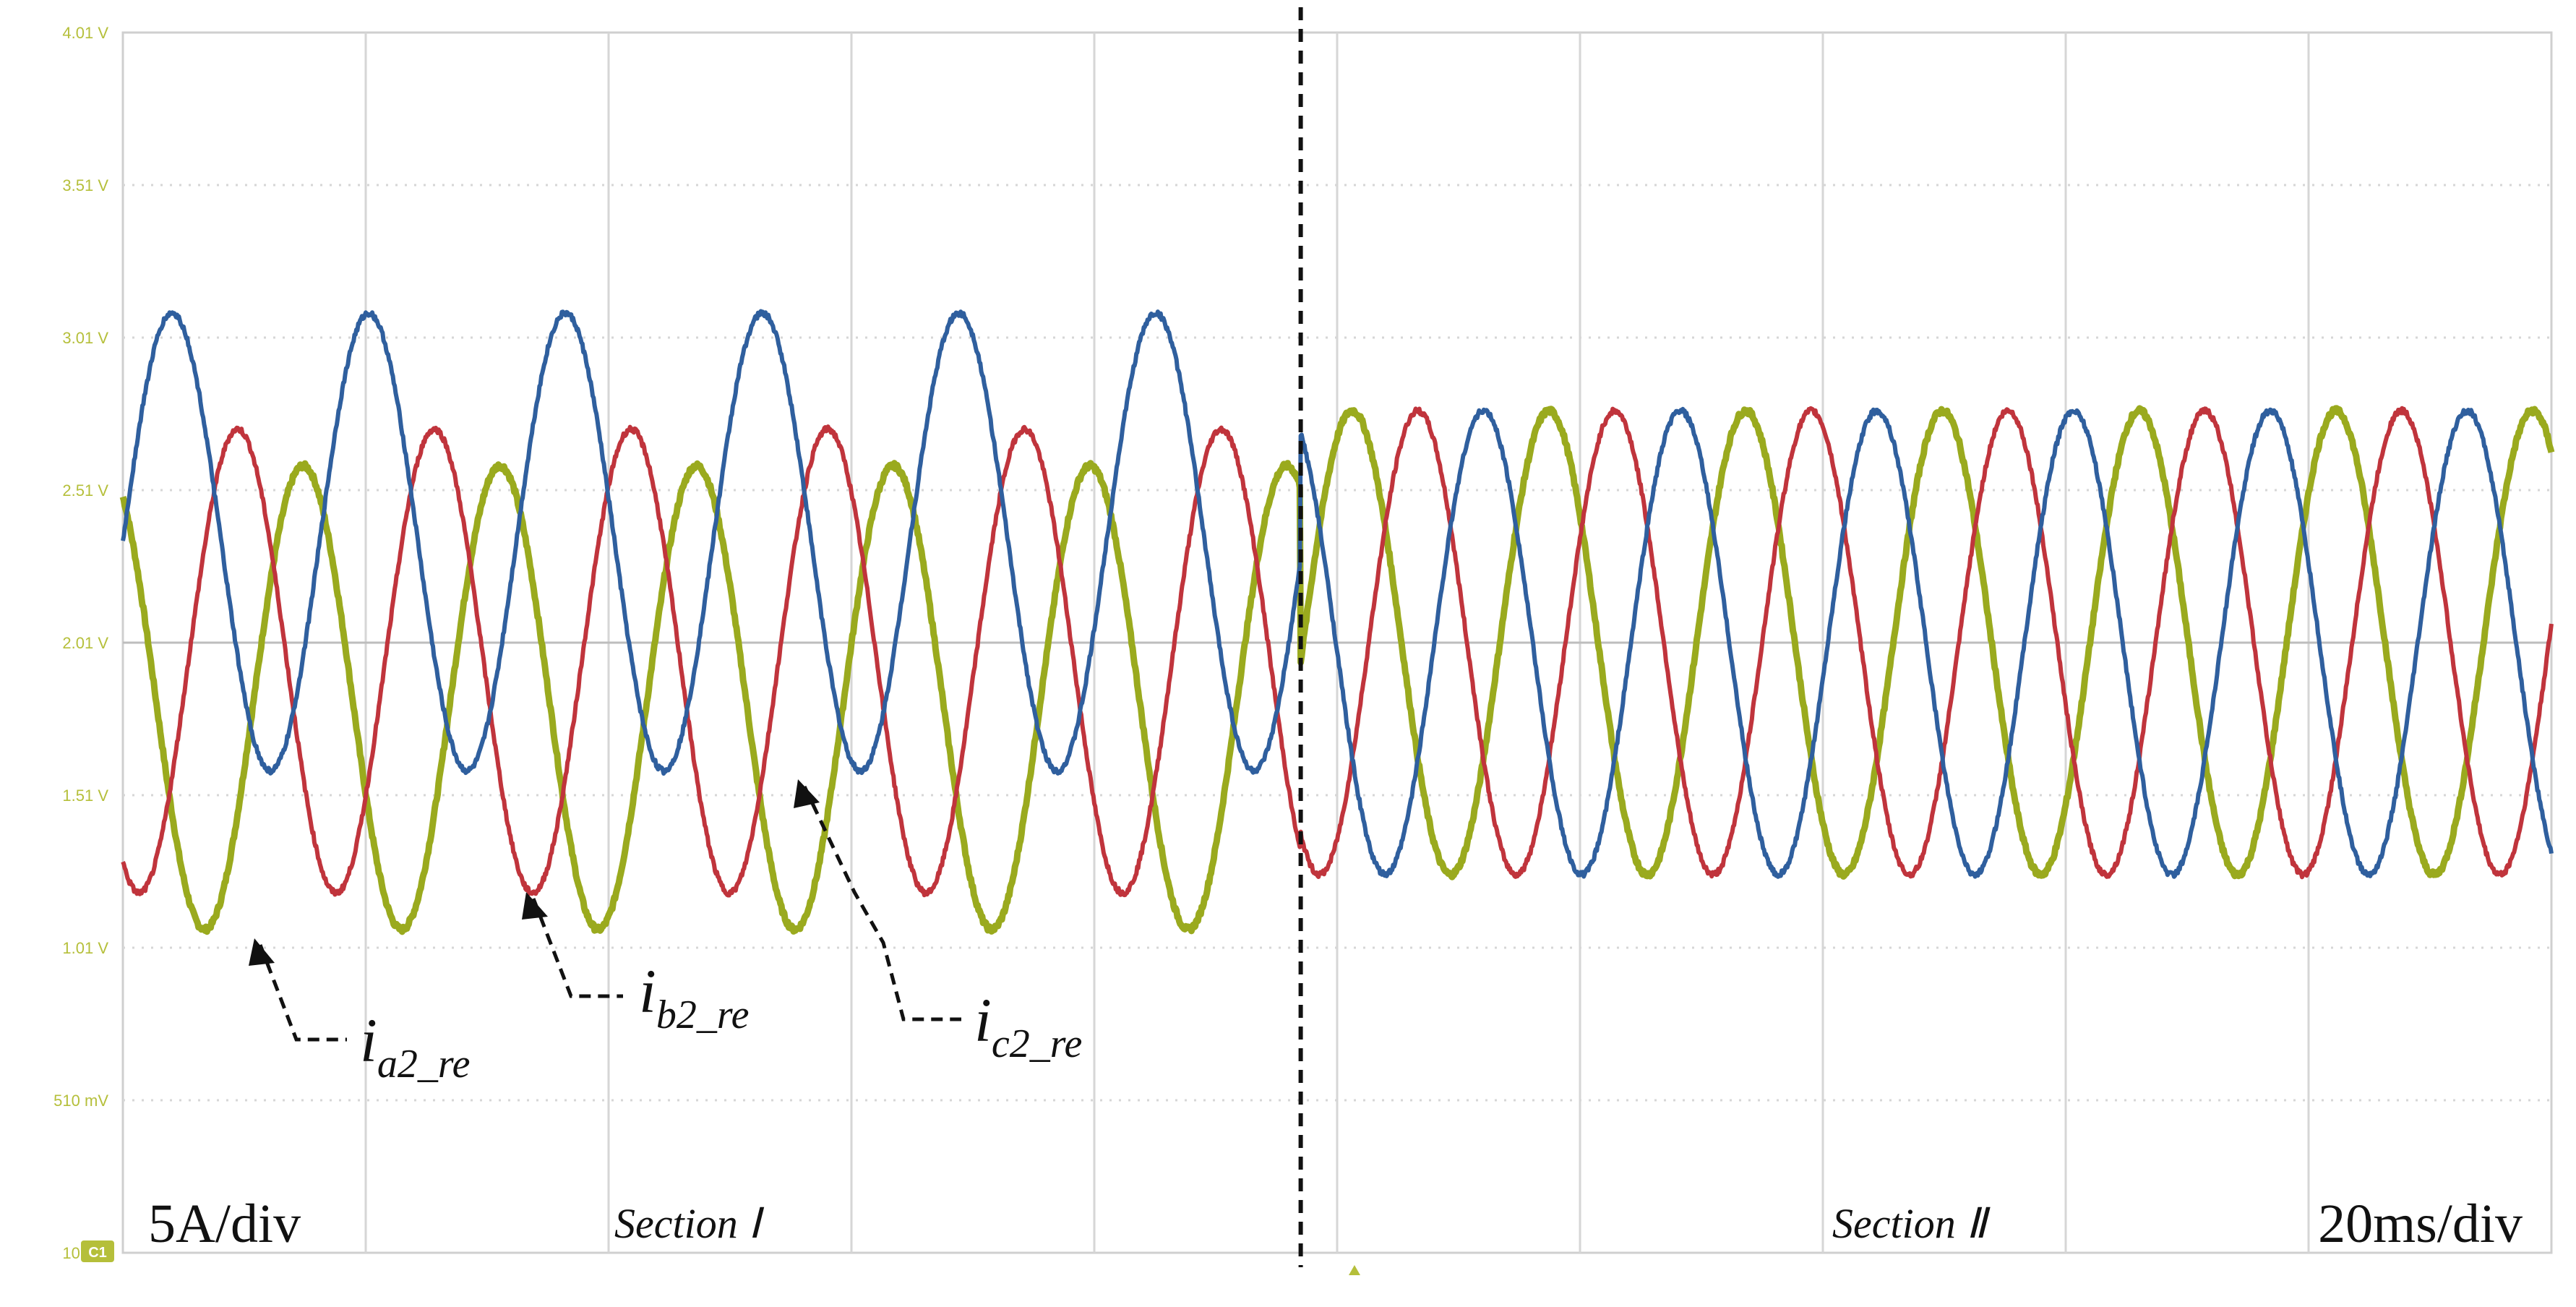  What do you see at coordinates (262, 952) in the screenshot?
I see `arrowhead-ia2` at bounding box center [262, 952].